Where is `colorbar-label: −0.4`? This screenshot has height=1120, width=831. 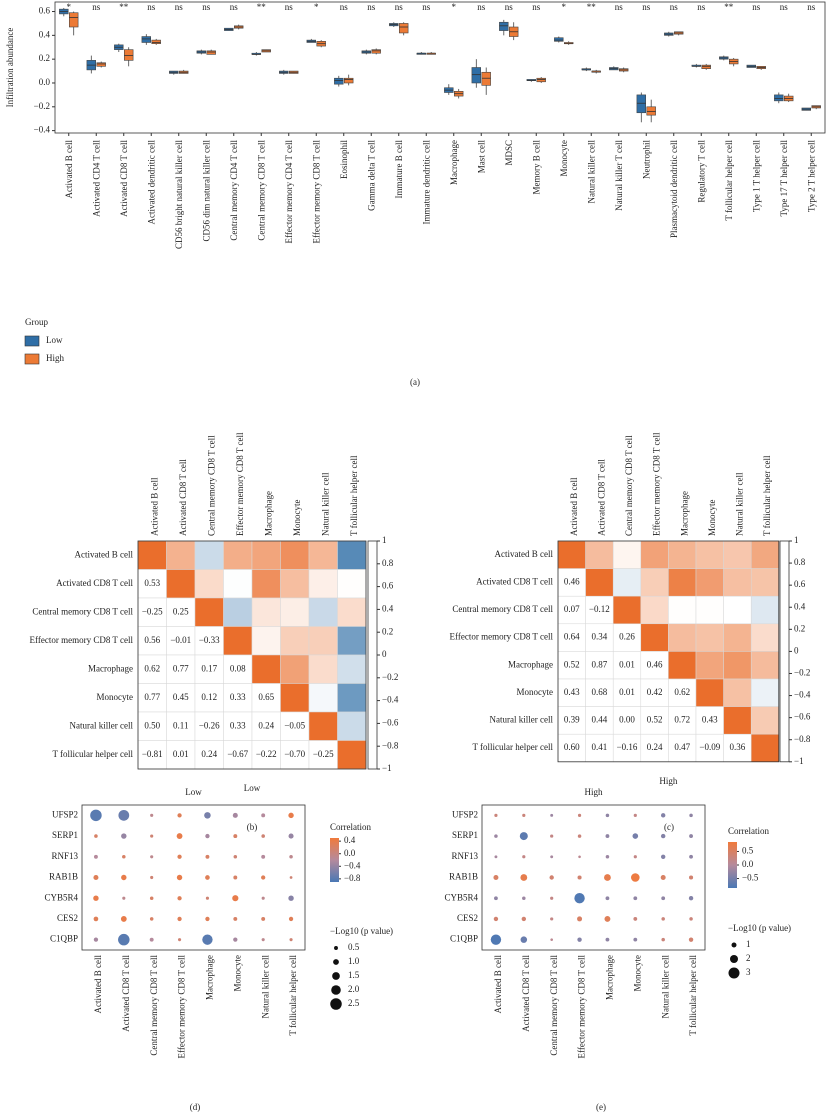 colorbar-label: −0.4 is located at coordinates (352, 865).